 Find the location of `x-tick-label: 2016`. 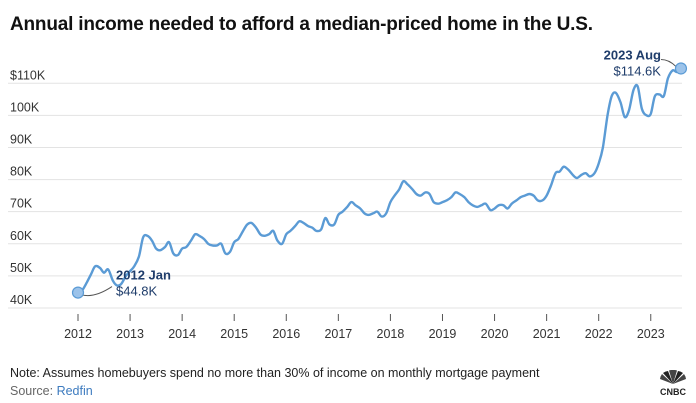

x-tick-label: 2016 is located at coordinates (286, 334).